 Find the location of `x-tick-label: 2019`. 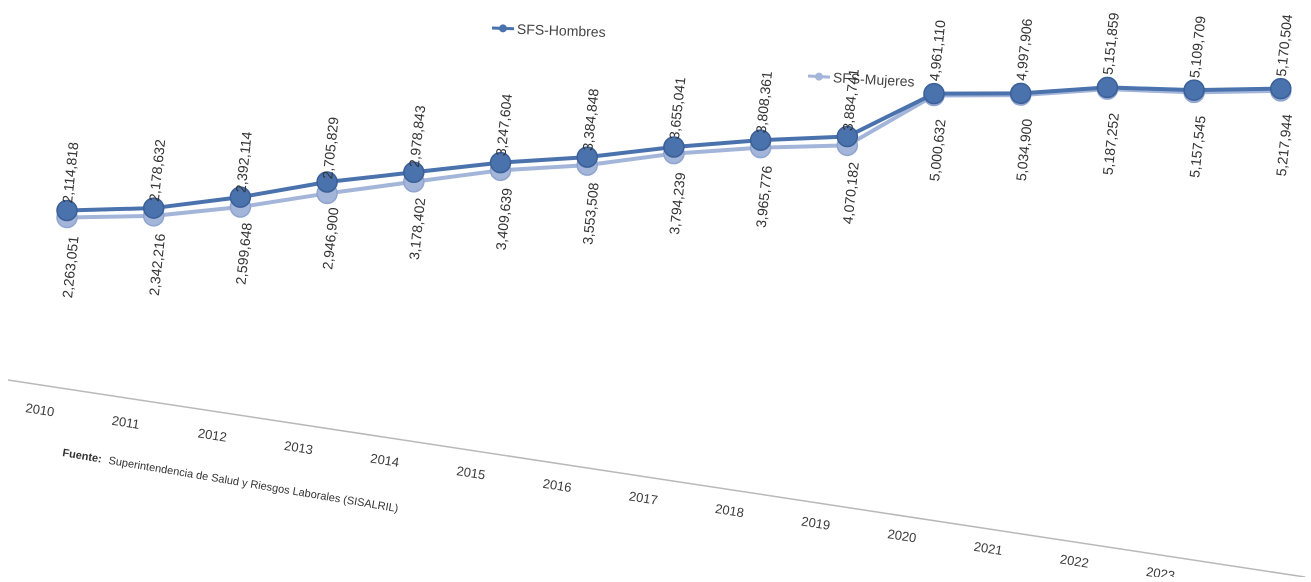

x-tick-label: 2019 is located at coordinates (815, 523).